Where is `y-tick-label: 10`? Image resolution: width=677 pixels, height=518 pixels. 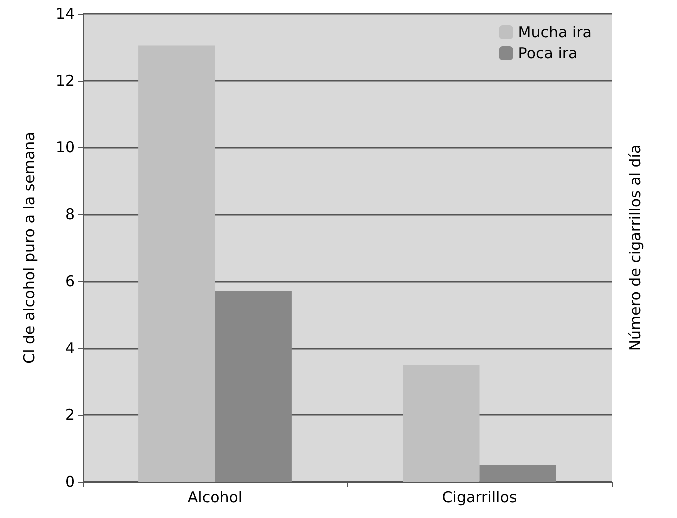
y-tick-label: 10 is located at coordinates (65, 147).